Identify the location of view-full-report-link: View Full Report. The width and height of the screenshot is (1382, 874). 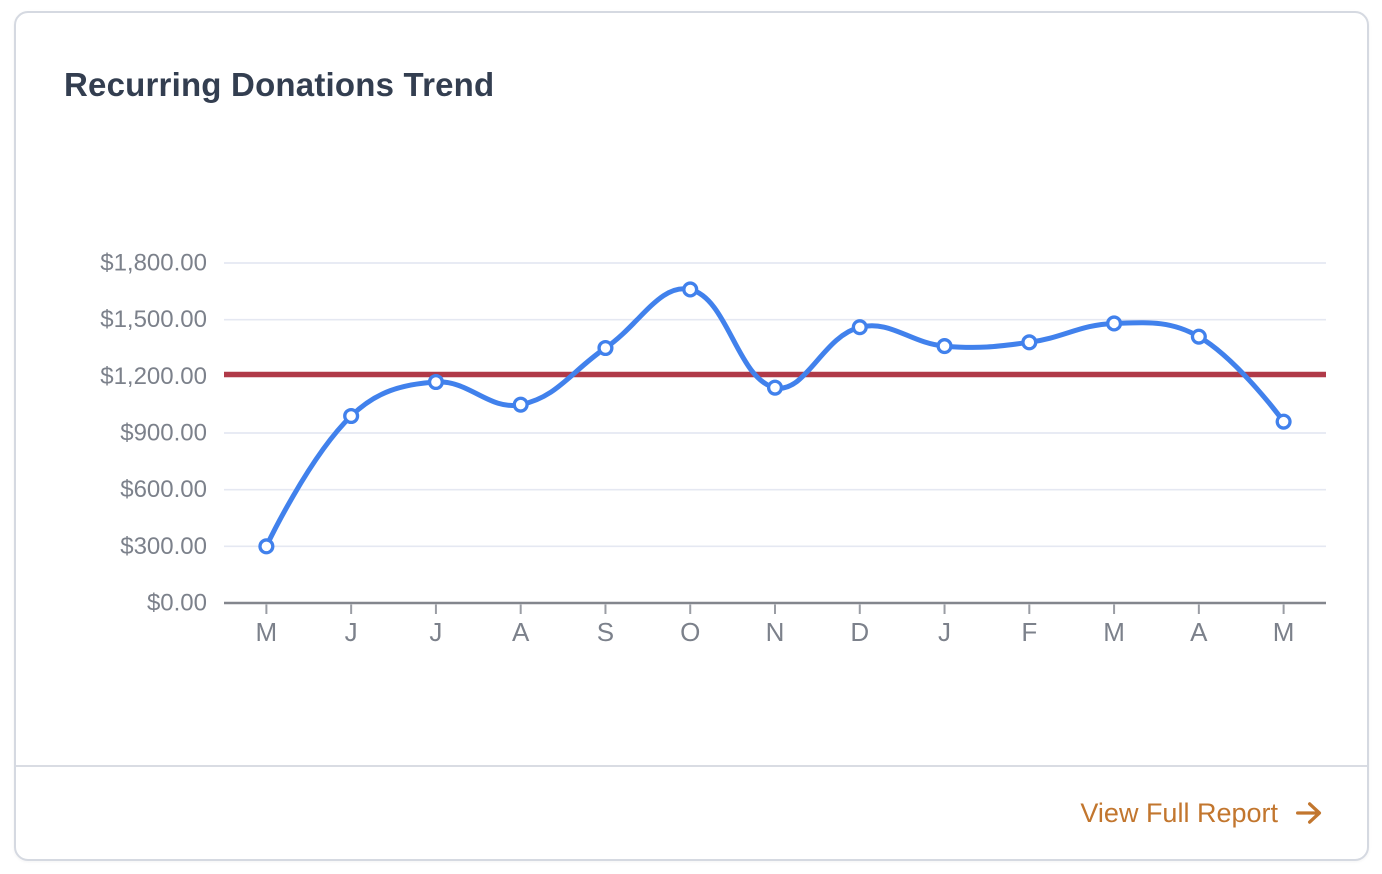
(1202, 813).